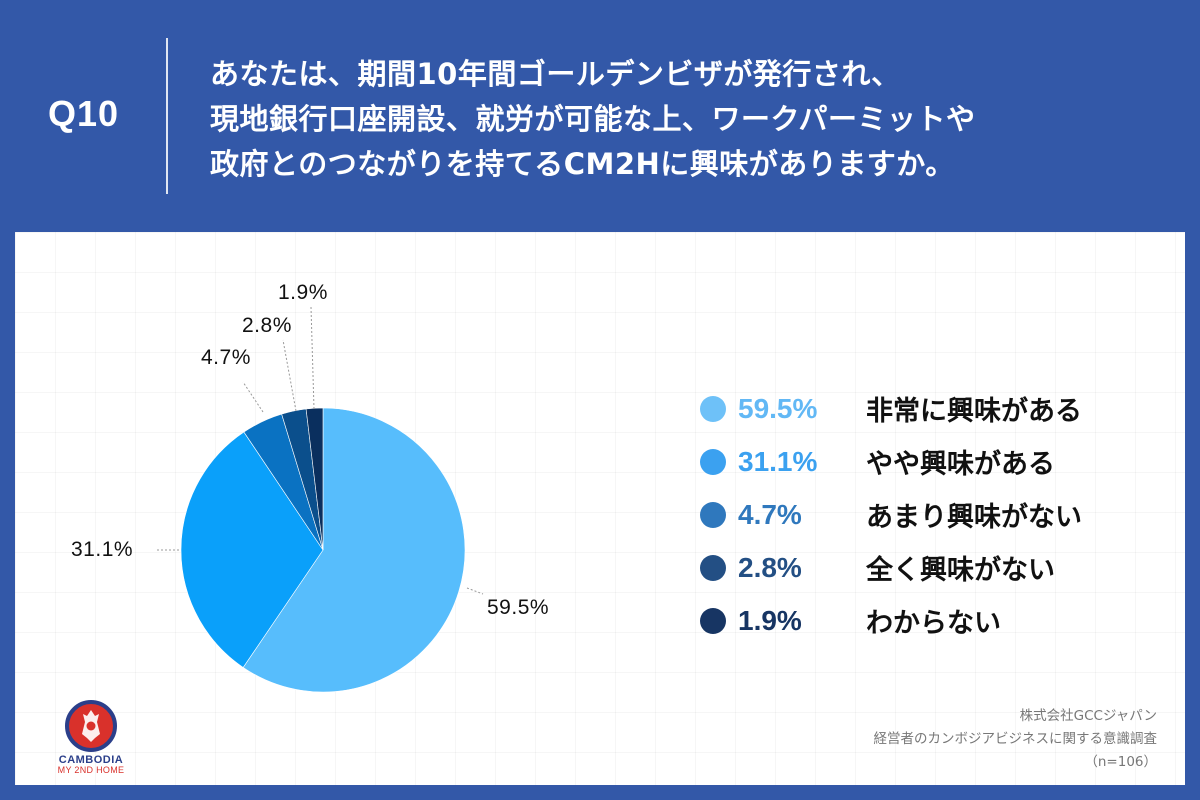  I want to click on pie-label-somewhat-interested: 31.1%, so click(102, 549).